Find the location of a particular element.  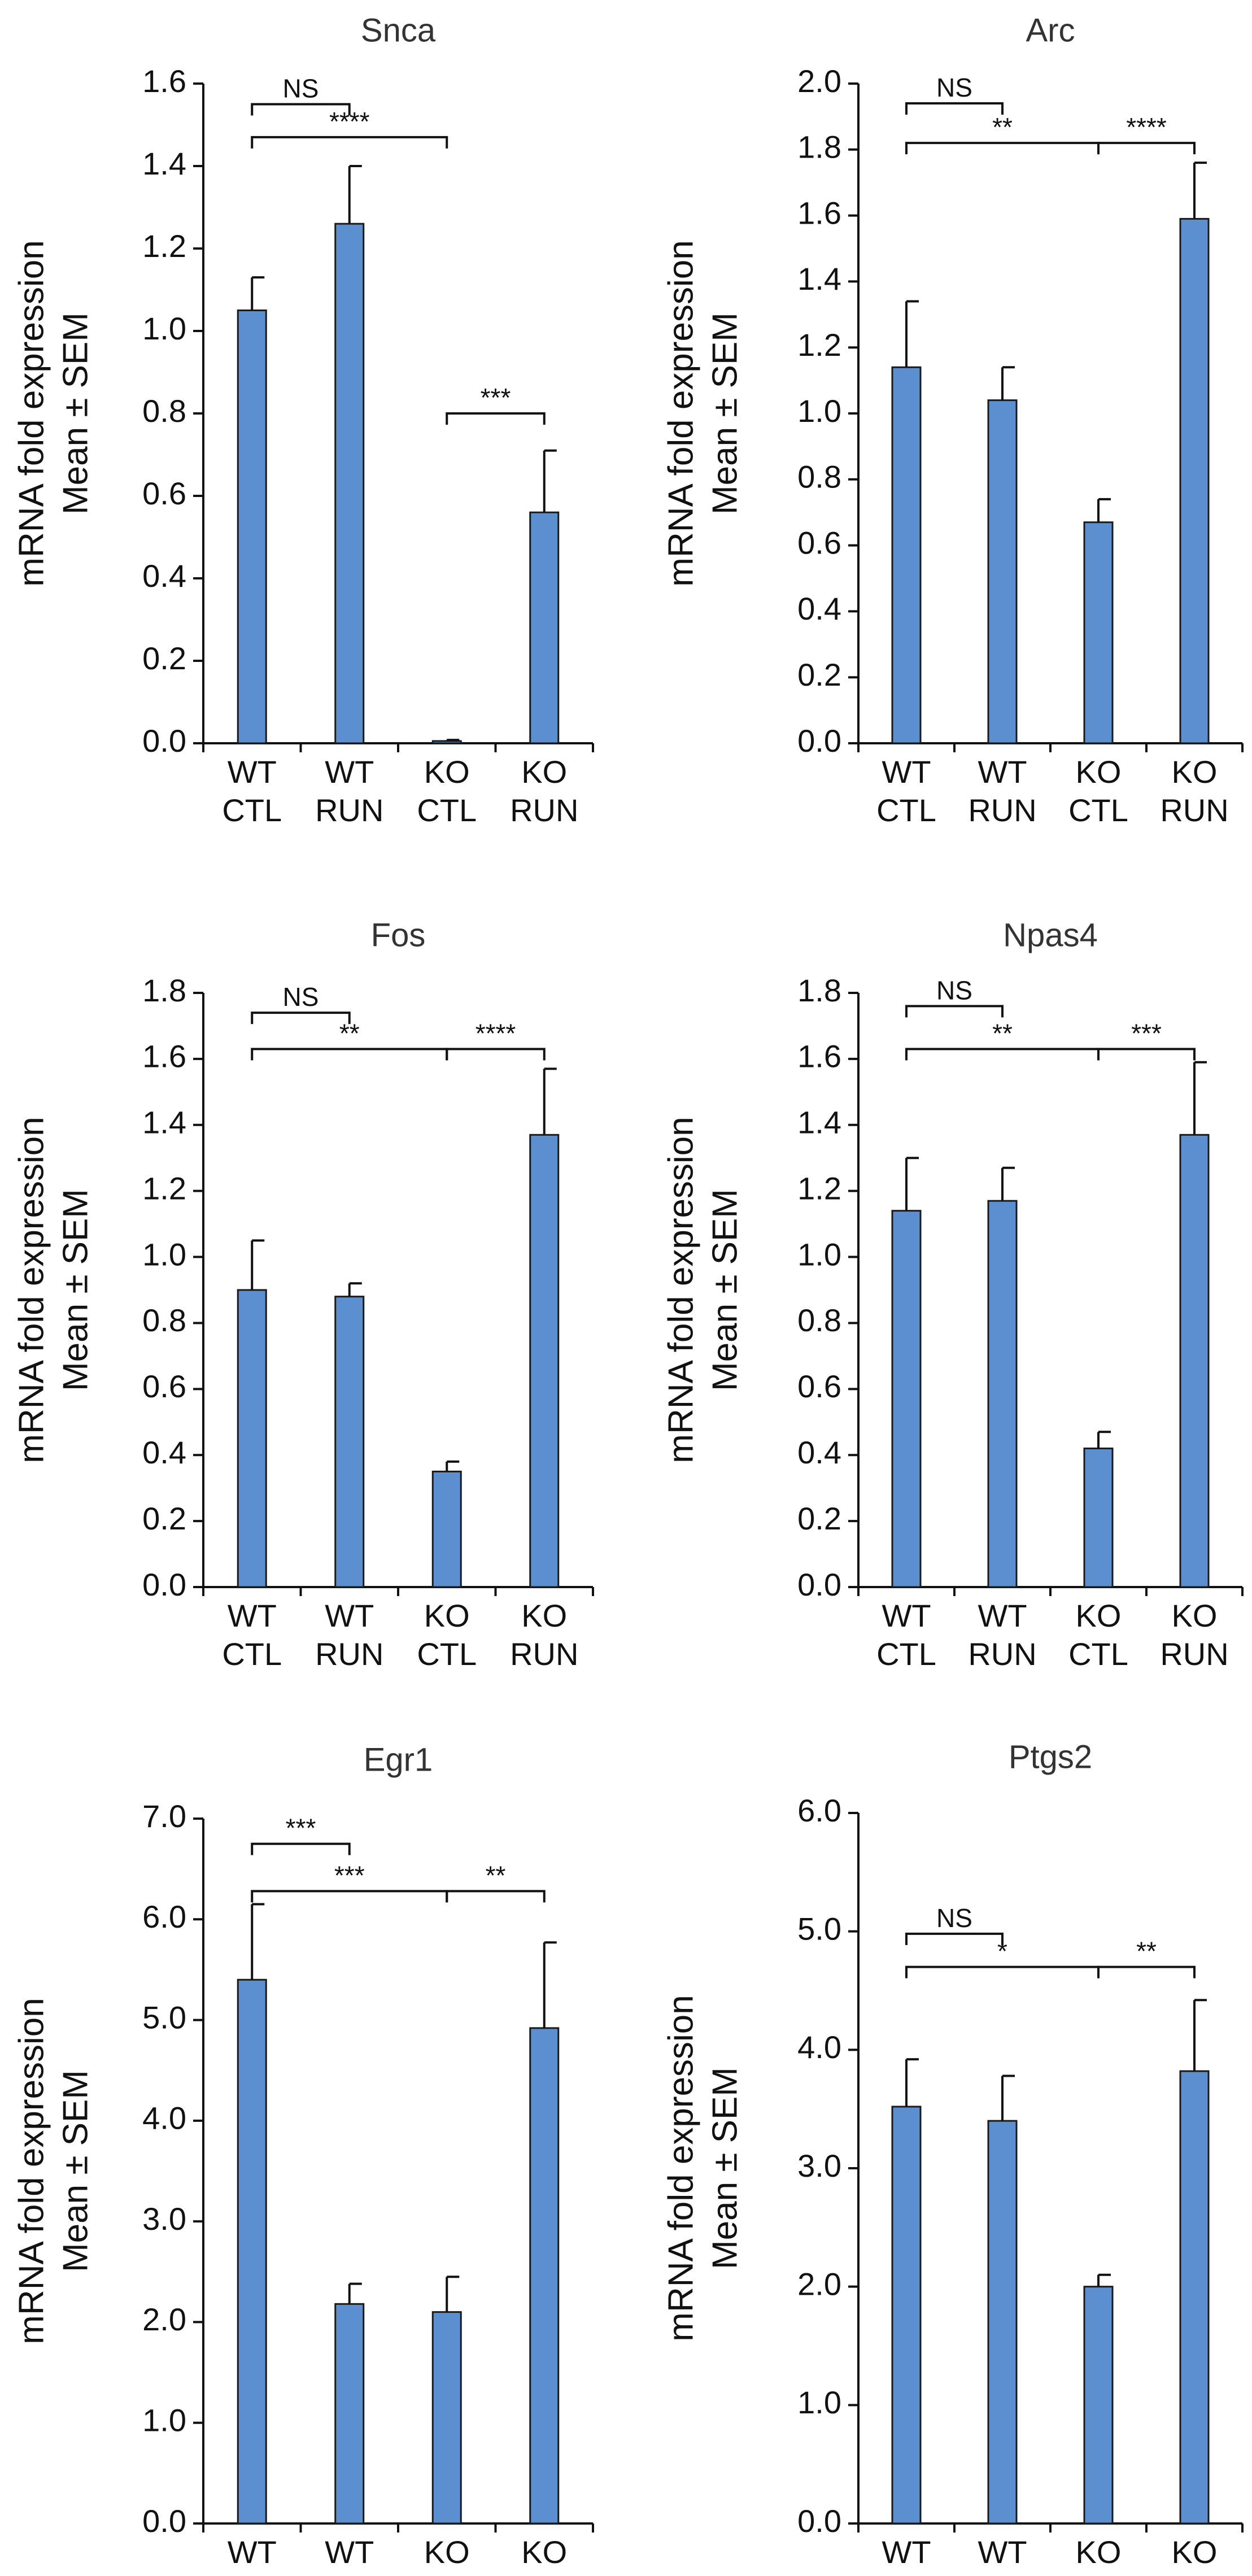

y-tick-label: 4.0 is located at coordinates (819, 2047).